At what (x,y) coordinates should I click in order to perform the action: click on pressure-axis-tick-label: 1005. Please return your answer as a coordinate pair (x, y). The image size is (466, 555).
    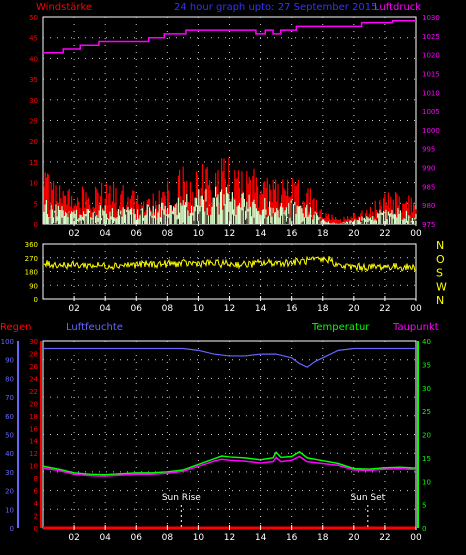
    Looking at the image, I should click on (431, 112).